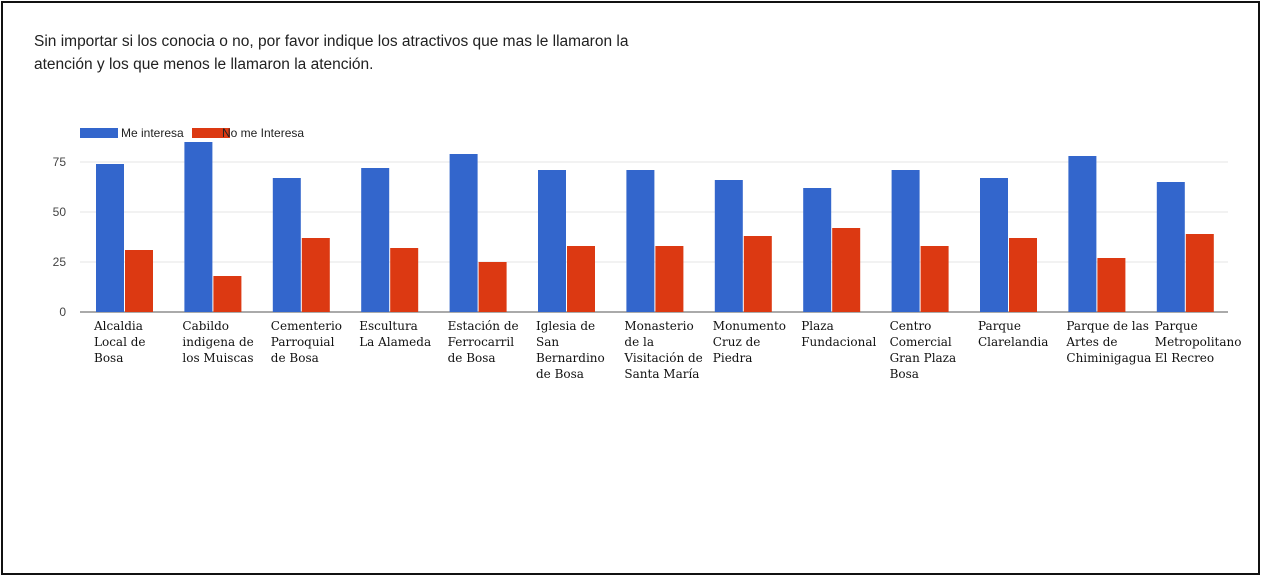 The height and width of the screenshot is (579, 1265). Describe the element at coordinates (737, 342) in the screenshot. I see `category-label: Cruz de` at that location.